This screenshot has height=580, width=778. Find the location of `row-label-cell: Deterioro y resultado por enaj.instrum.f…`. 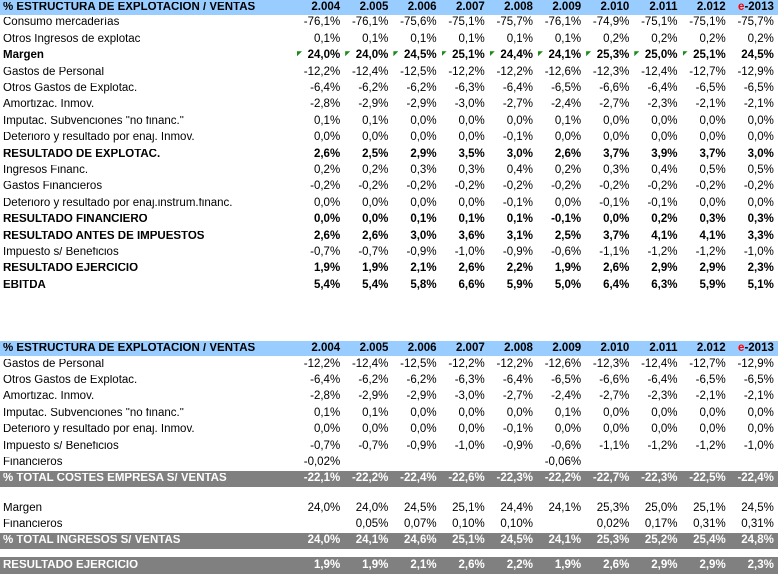

row-label-cell: Deterioro y resultado por enaj.instrum.f… is located at coordinates (118, 203).